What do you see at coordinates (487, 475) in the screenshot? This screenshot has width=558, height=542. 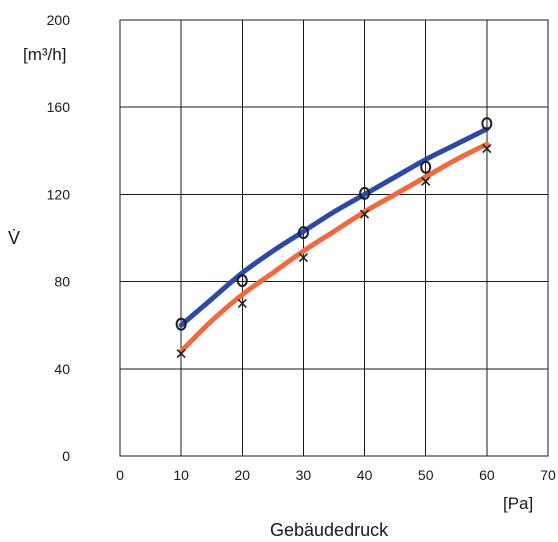 I see `x-tick-label: 60` at bounding box center [487, 475].